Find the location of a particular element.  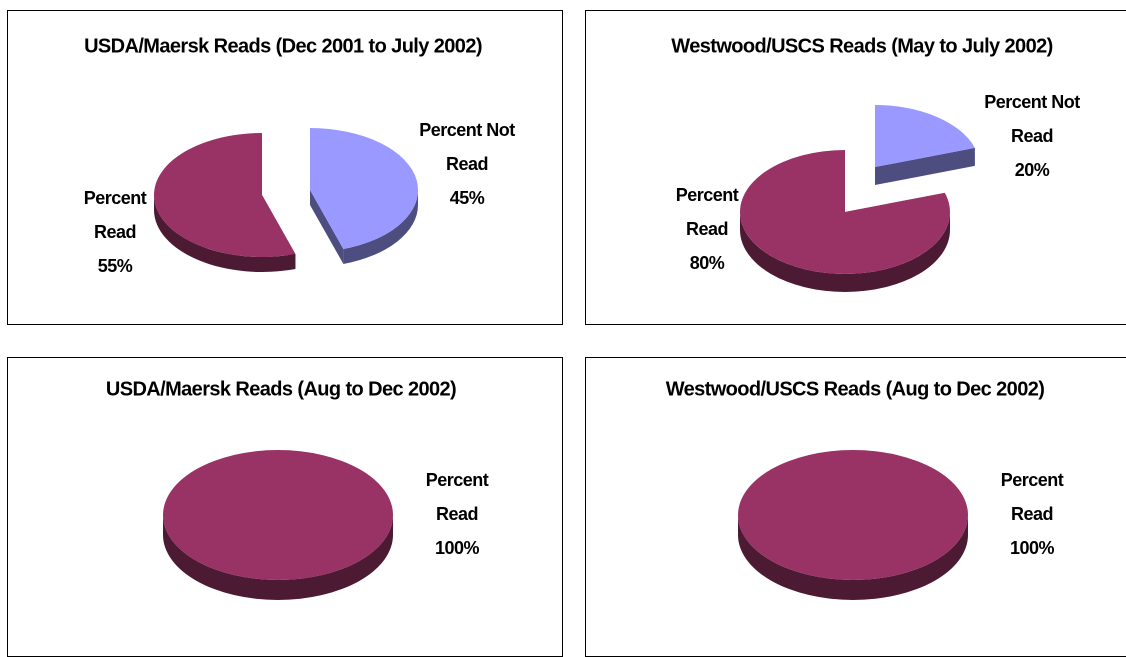

slice-label: Percent Not Read 20% is located at coordinates (1032, 136).